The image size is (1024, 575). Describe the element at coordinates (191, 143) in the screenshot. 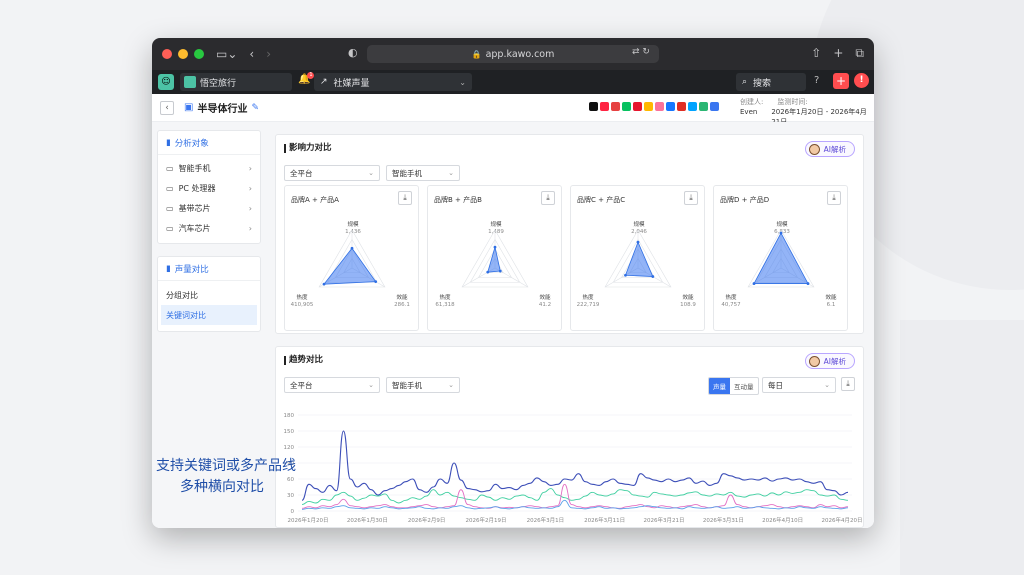

I see `analysis-objects-title: 分析对象` at that location.